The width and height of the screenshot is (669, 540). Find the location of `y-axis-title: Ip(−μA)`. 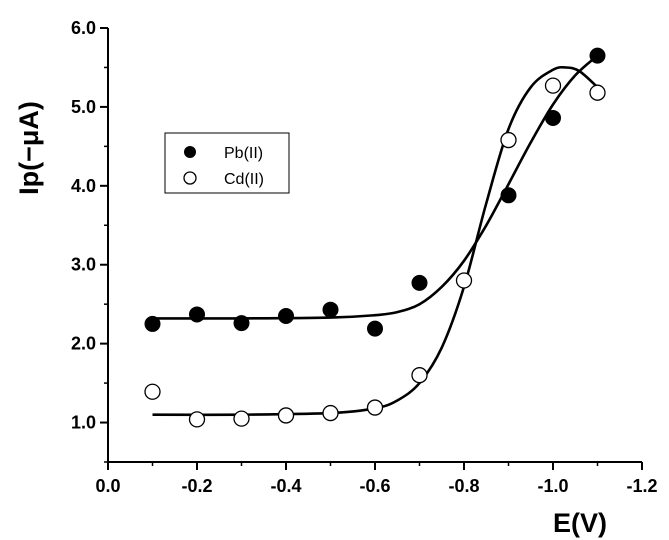

y-axis-title: Ip(−μA) is located at coordinates (29, 148).